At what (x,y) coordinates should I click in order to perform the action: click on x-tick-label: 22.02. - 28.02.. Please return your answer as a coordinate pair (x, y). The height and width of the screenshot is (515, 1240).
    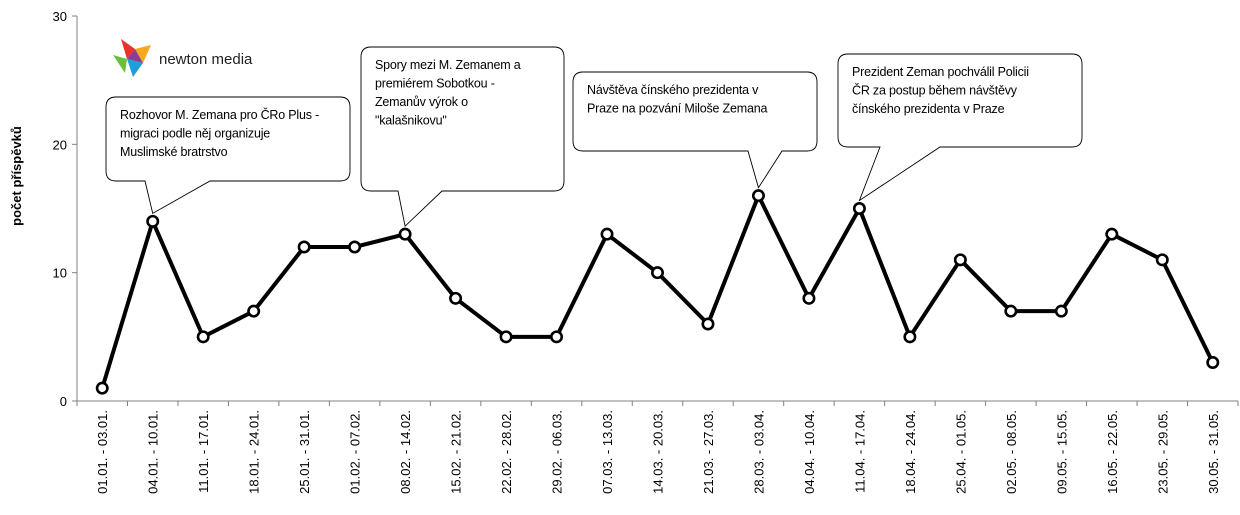
    Looking at the image, I should click on (506, 452).